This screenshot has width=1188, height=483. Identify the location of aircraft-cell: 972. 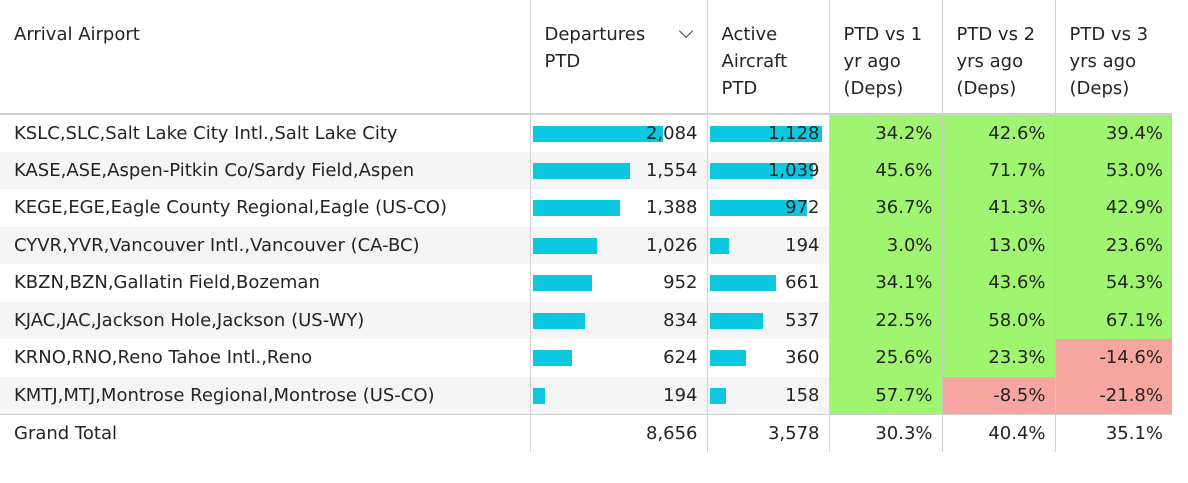
(767, 208).